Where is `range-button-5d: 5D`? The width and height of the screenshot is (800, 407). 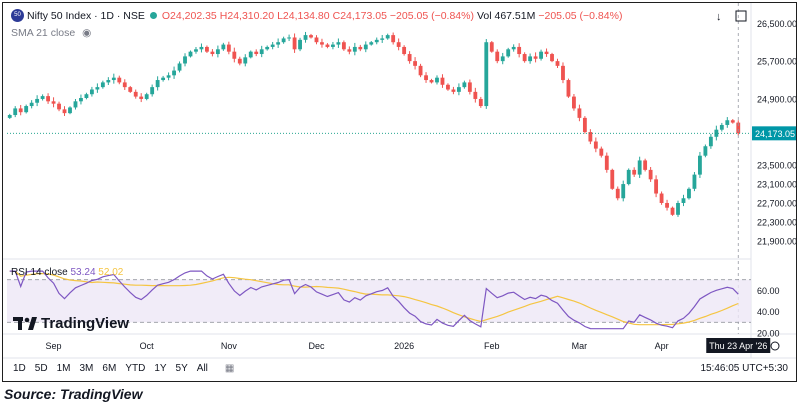
range-button-5d: 5D is located at coordinates (41, 368).